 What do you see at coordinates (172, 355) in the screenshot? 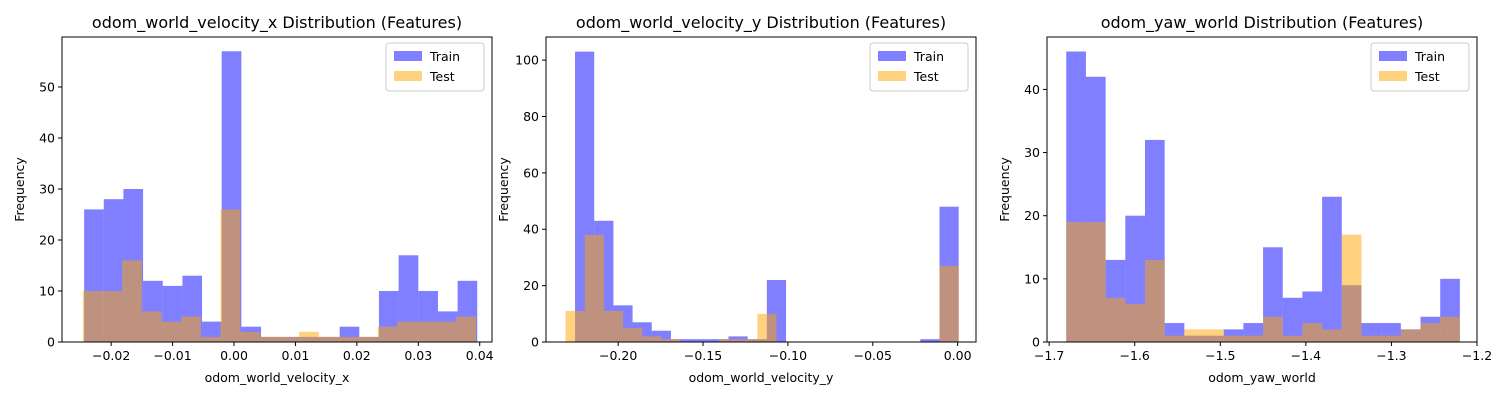
I see `x-tick-label: −0.01` at bounding box center [172, 355].